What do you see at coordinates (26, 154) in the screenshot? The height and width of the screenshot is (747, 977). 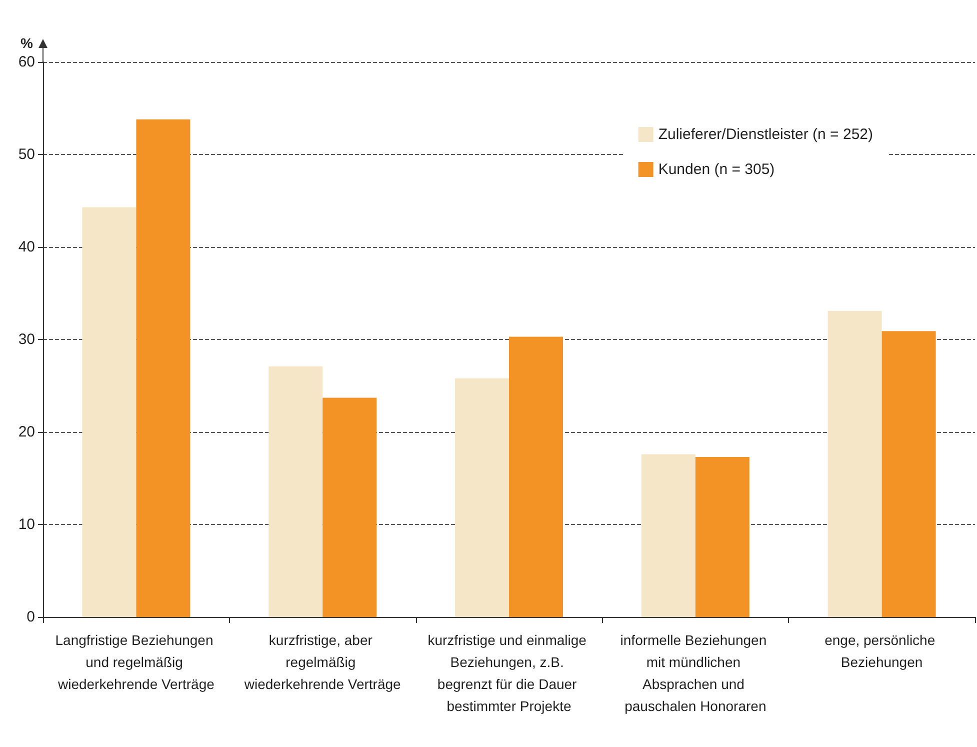 I see `y-tick-label: 50` at bounding box center [26, 154].